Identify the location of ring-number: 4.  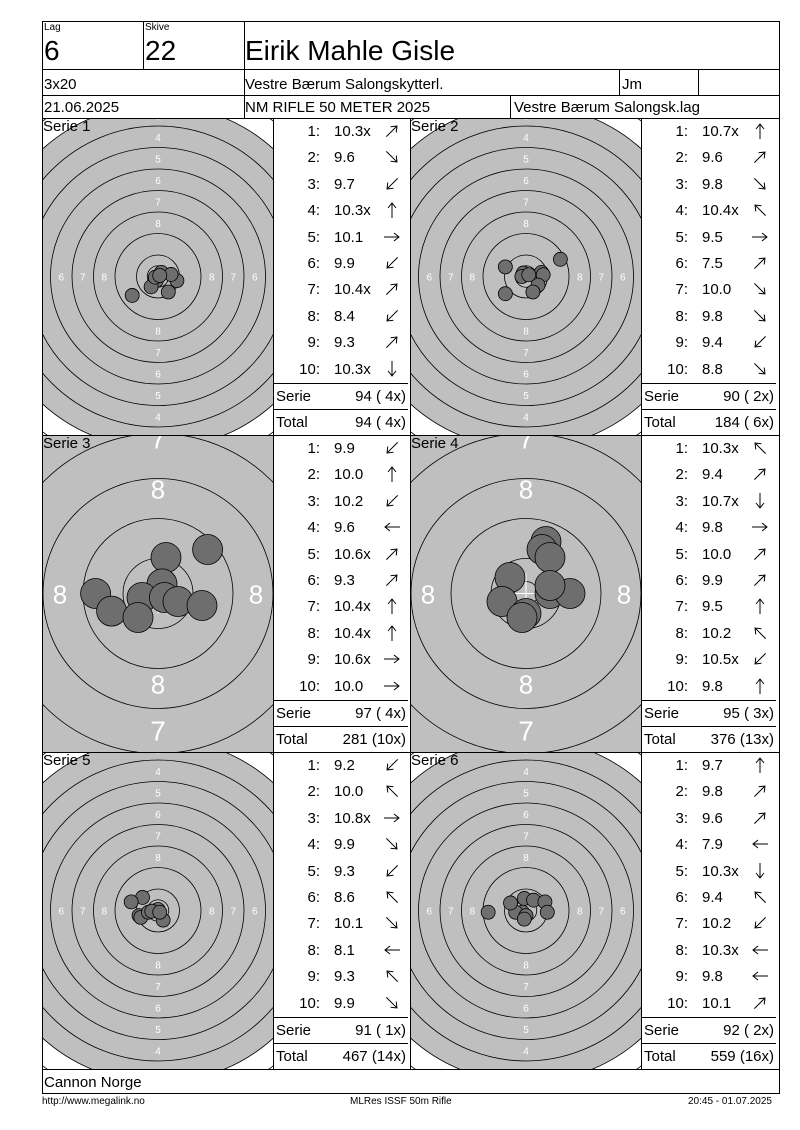
(526, 772).